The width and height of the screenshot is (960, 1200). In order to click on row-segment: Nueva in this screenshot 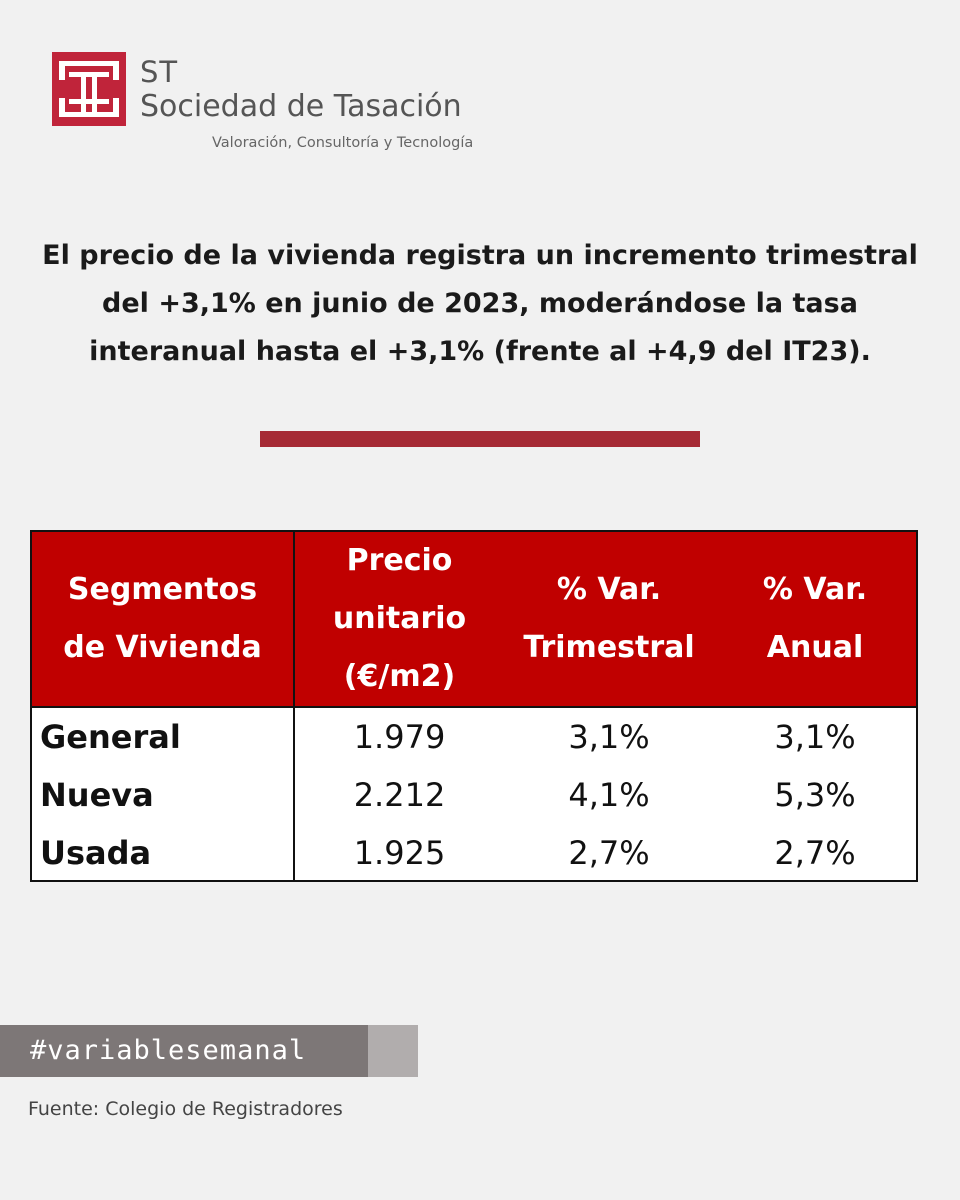, I will do `click(163, 795)`.